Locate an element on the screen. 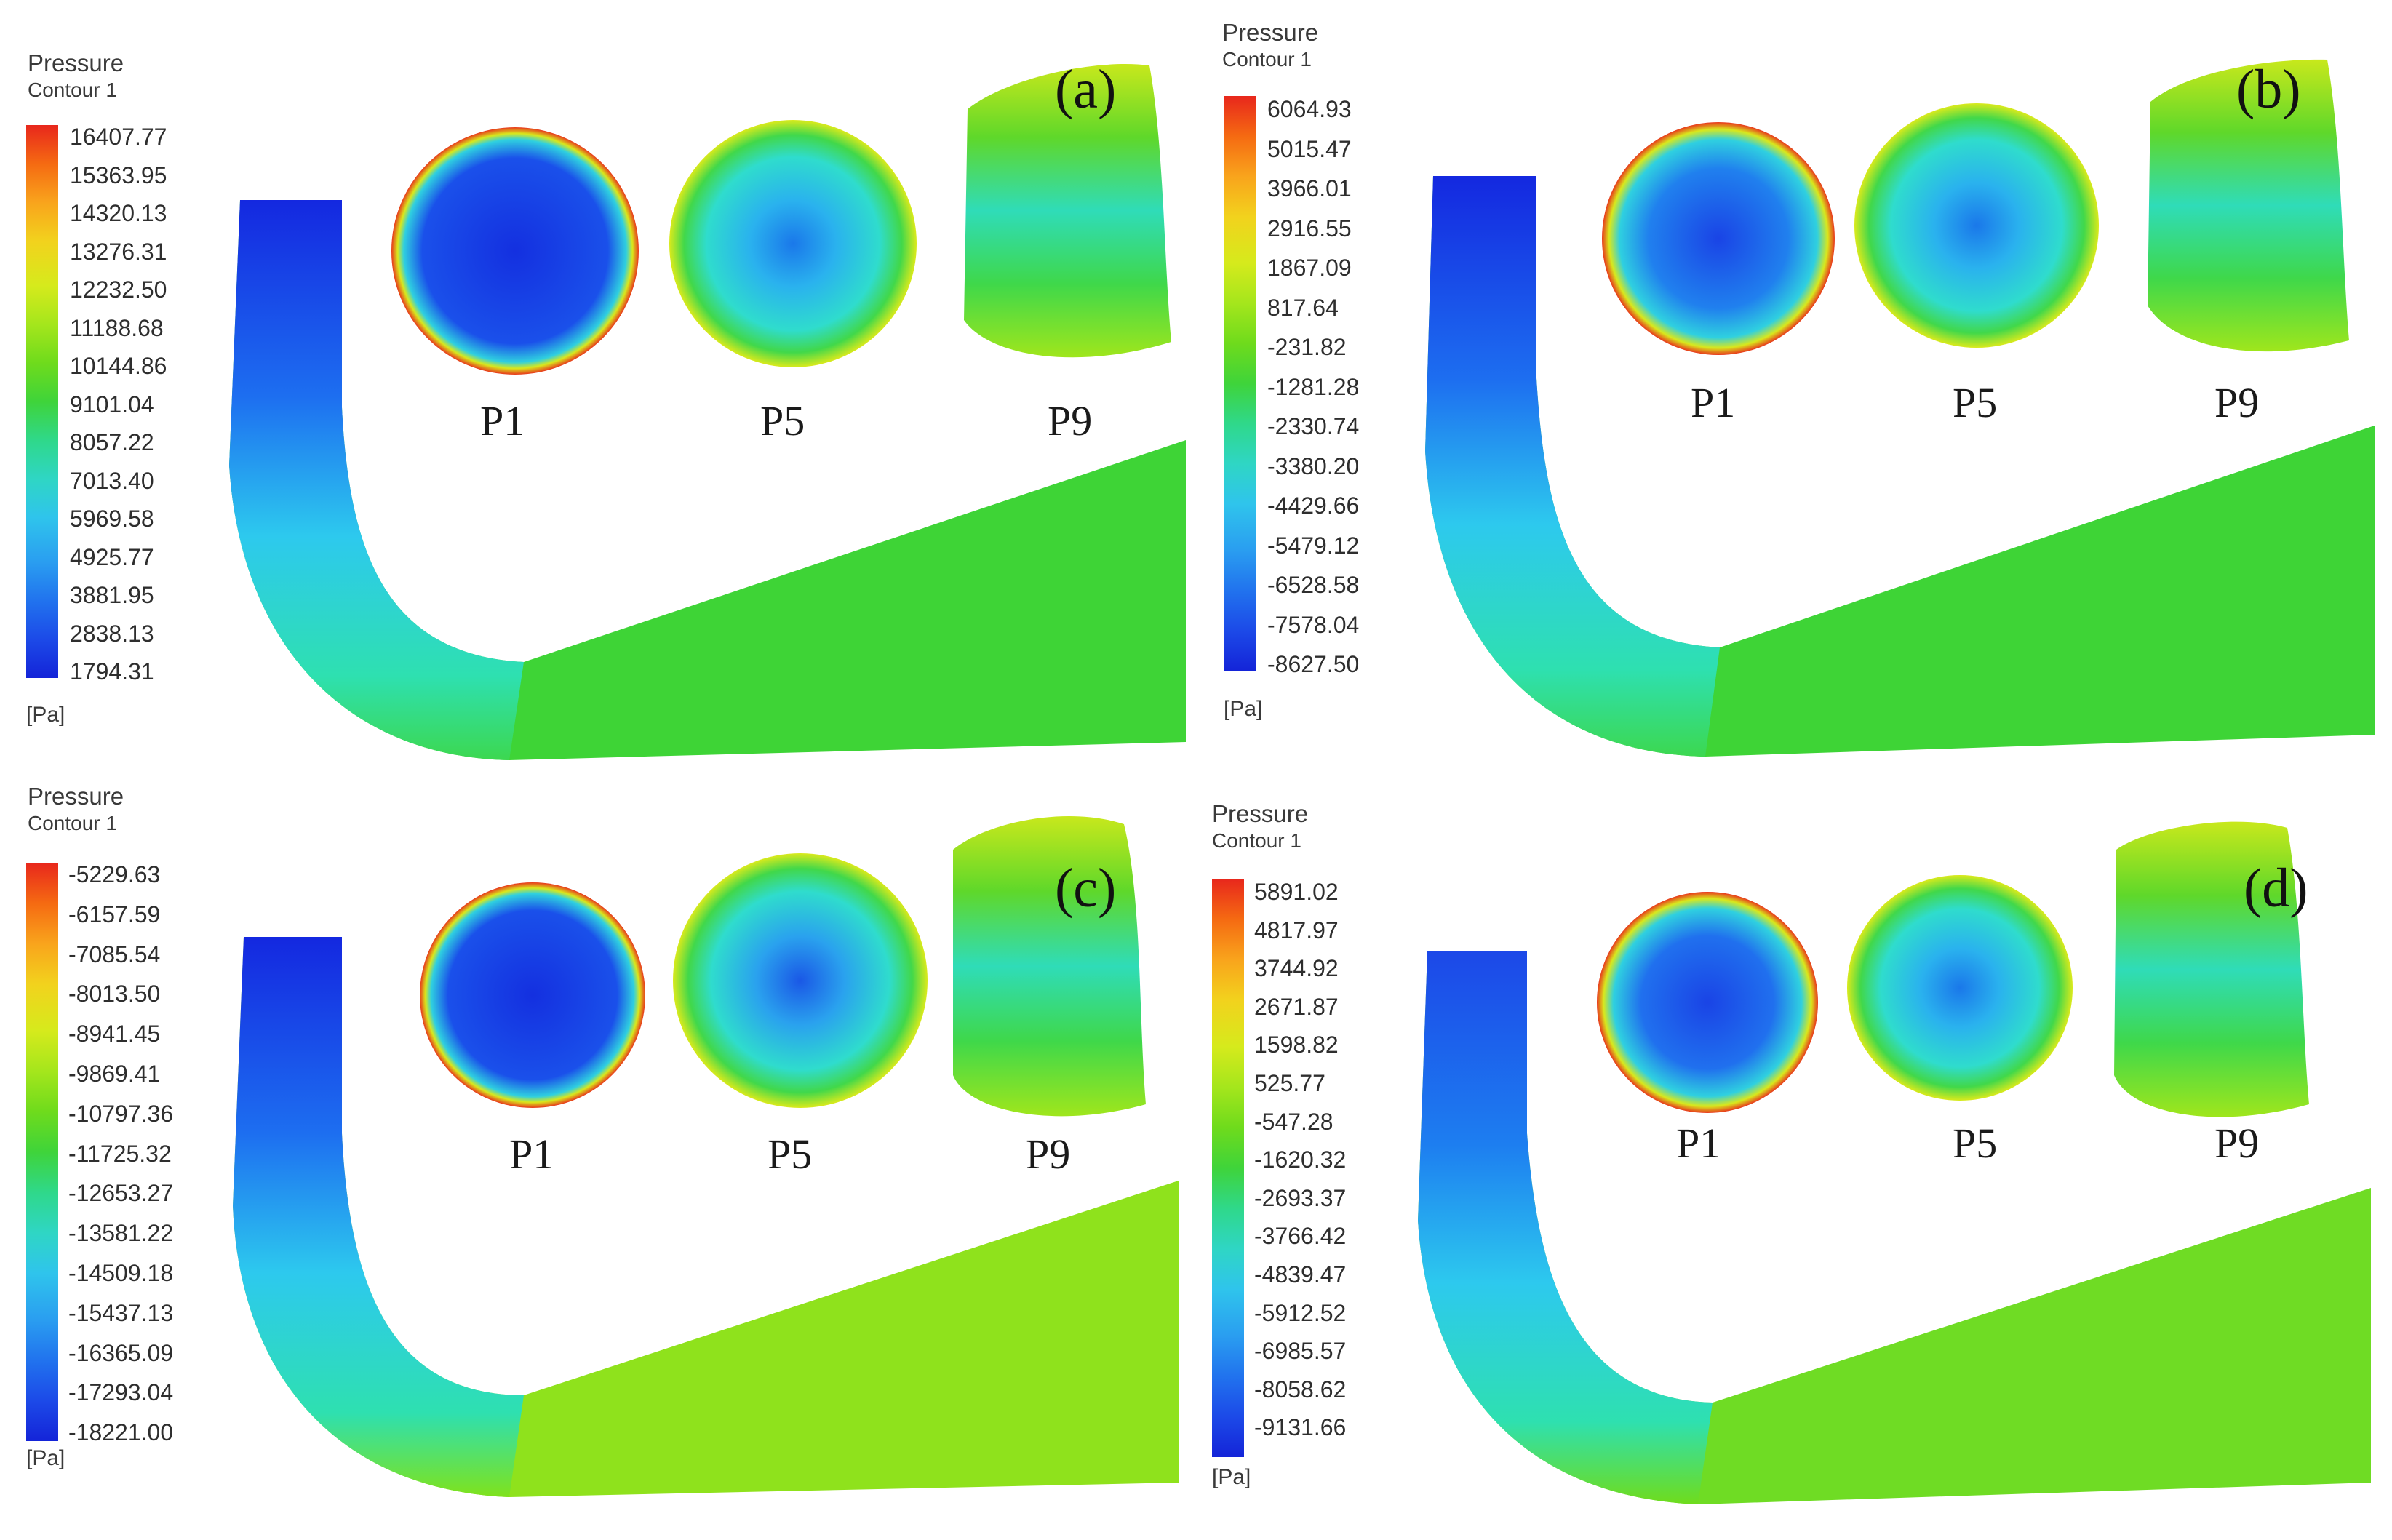  legend-tick-label: 1794.31 is located at coordinates (112, 671).